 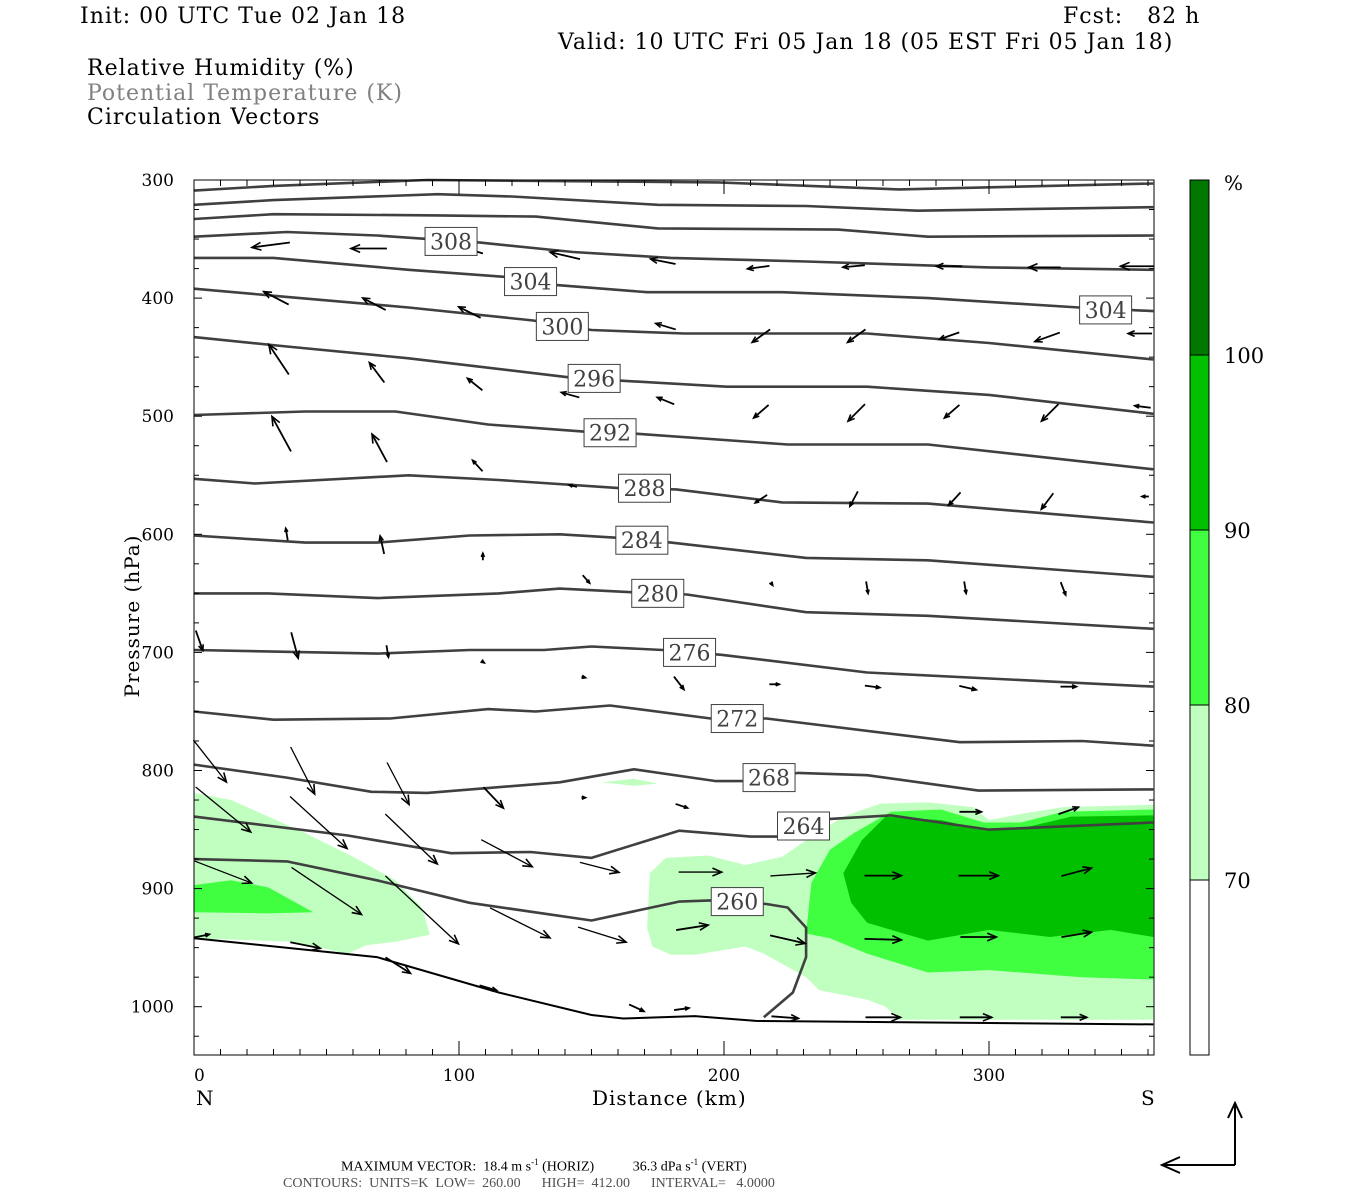 What do you see at coordinates (459, 1076) in the screenshot?
I see `x-tick-label: 100` at bounding box center [459, 1076].